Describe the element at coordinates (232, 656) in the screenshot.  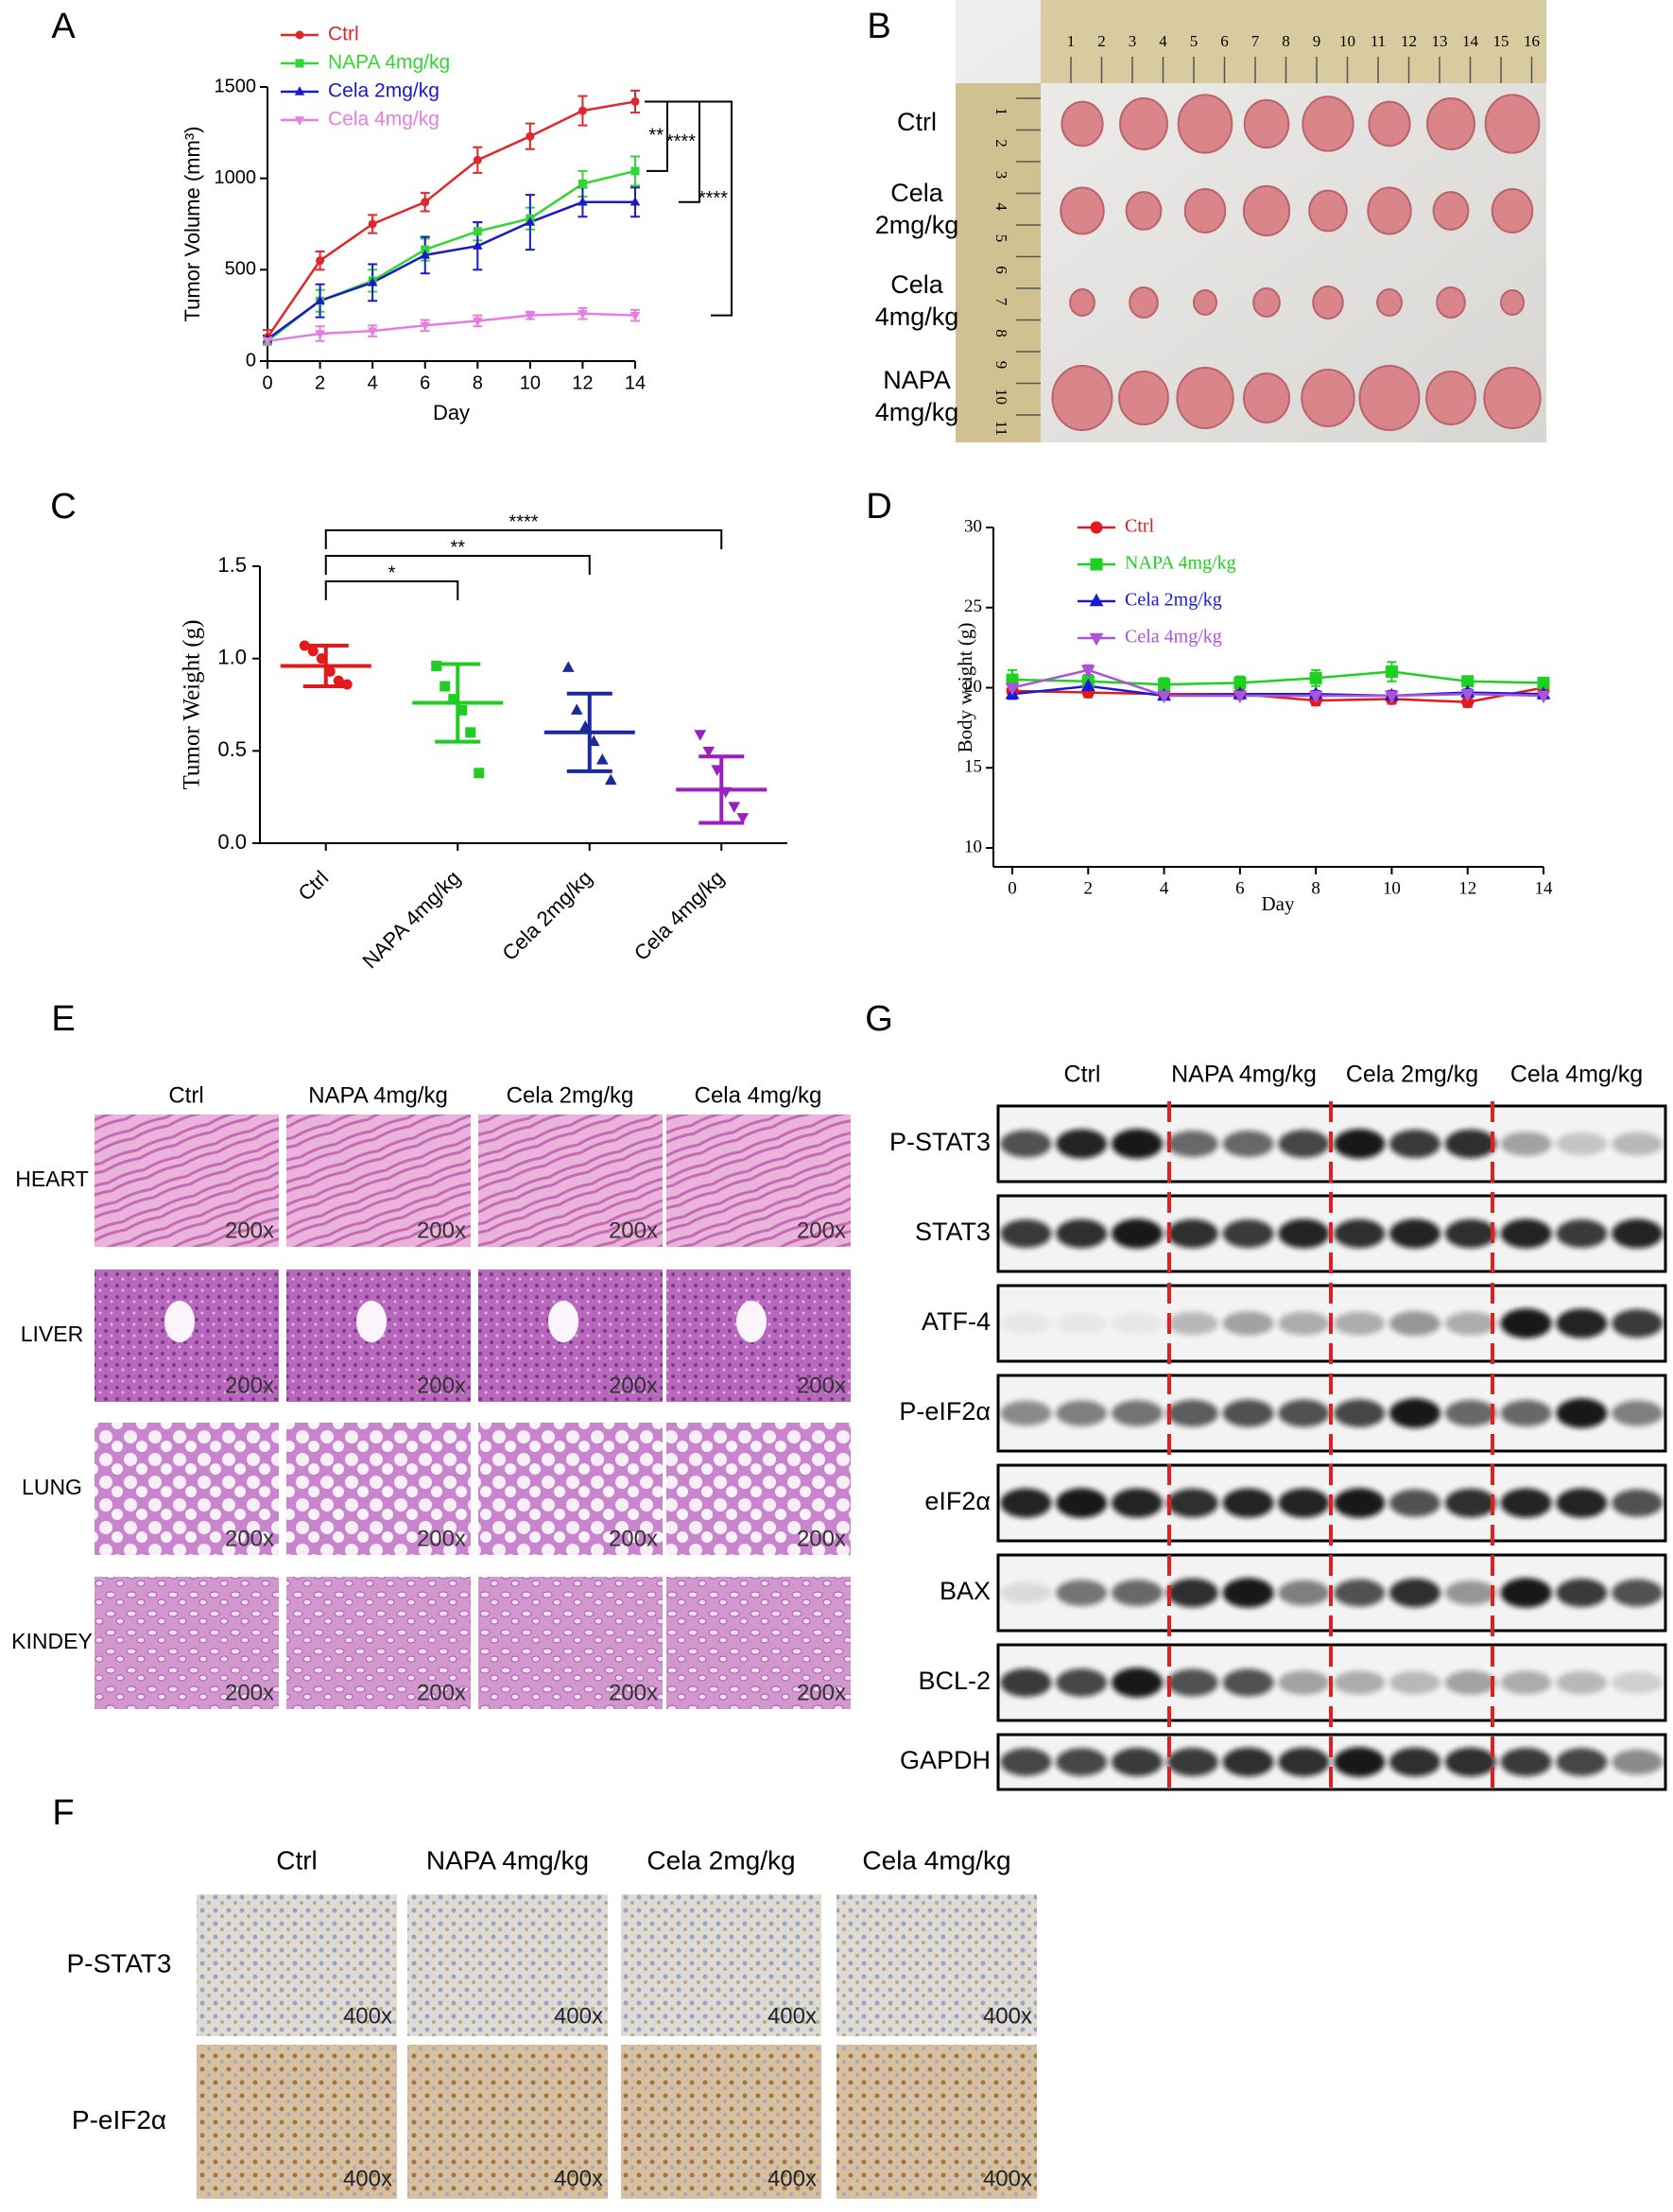
I see `y-tick-label: 1.0` at that location.